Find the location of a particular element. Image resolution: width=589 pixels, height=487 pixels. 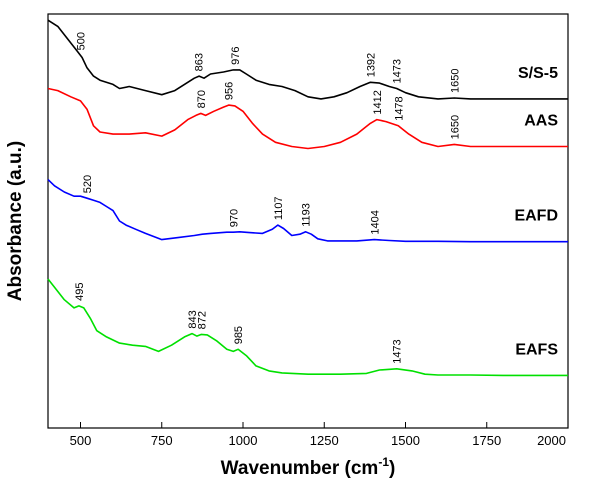

series-label-aas: AAS is located at coordinates (541, 120).